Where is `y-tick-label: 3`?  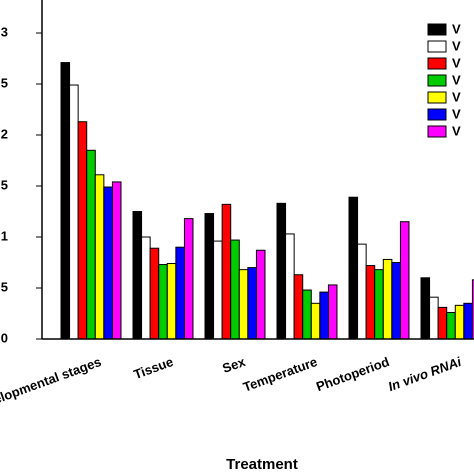 y-tick-label: 3 is located at coordinates (4, 31).